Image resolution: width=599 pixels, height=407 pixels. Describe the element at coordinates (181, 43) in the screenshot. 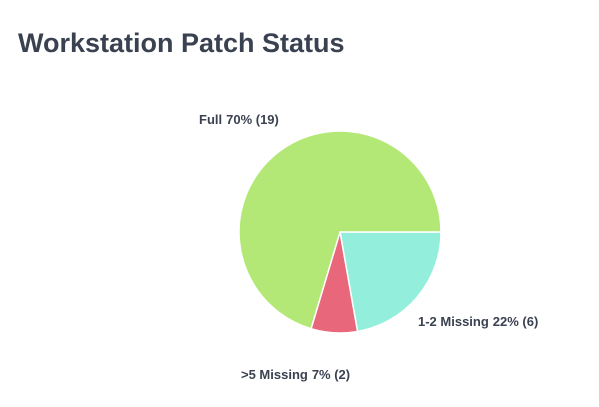

I see `chart-title: Workstation Patch Status` at that location.